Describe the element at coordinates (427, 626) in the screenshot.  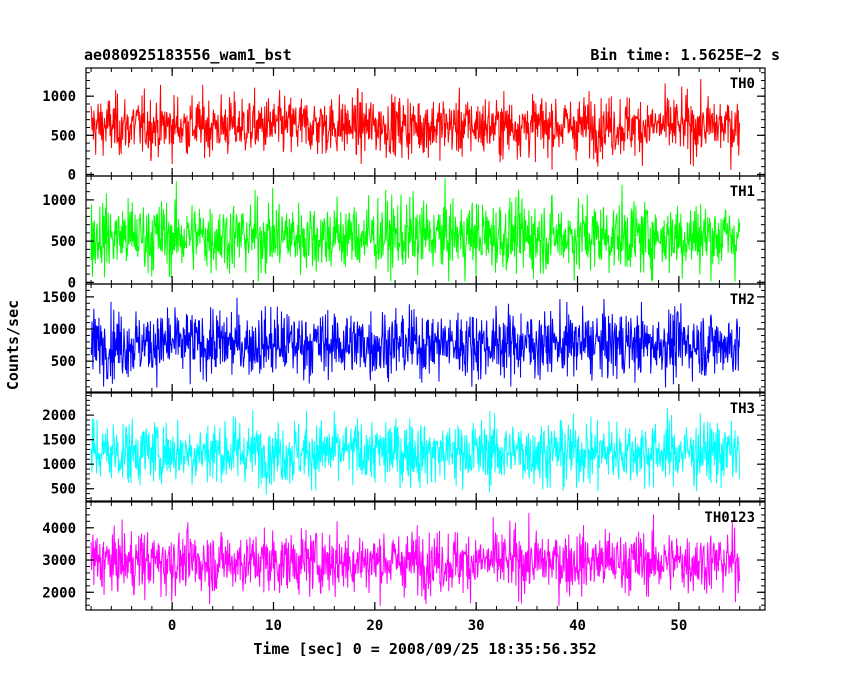
I see `x-axis: 0 10 20 30 40 50` at that location.